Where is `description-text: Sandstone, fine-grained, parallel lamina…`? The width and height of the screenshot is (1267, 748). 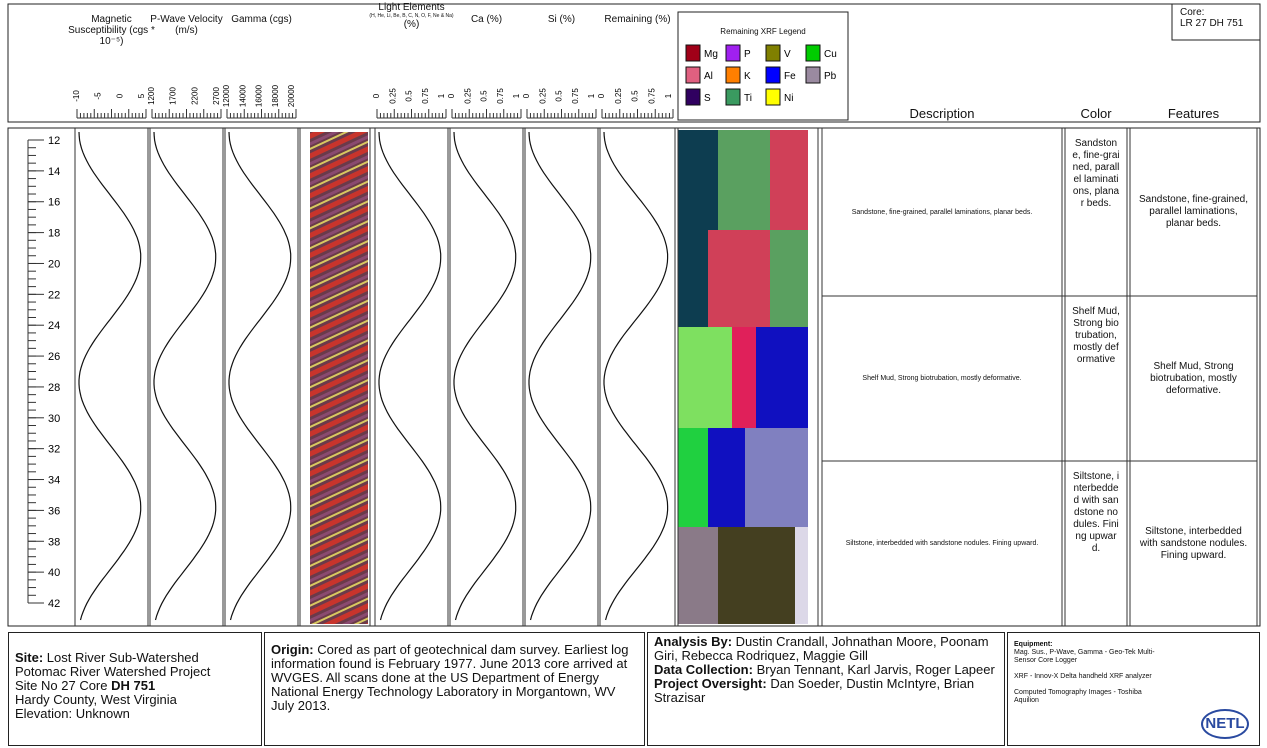
description-text: Sandstone, fine-grained, parallel lamina… is located at coordinates (942, 212).